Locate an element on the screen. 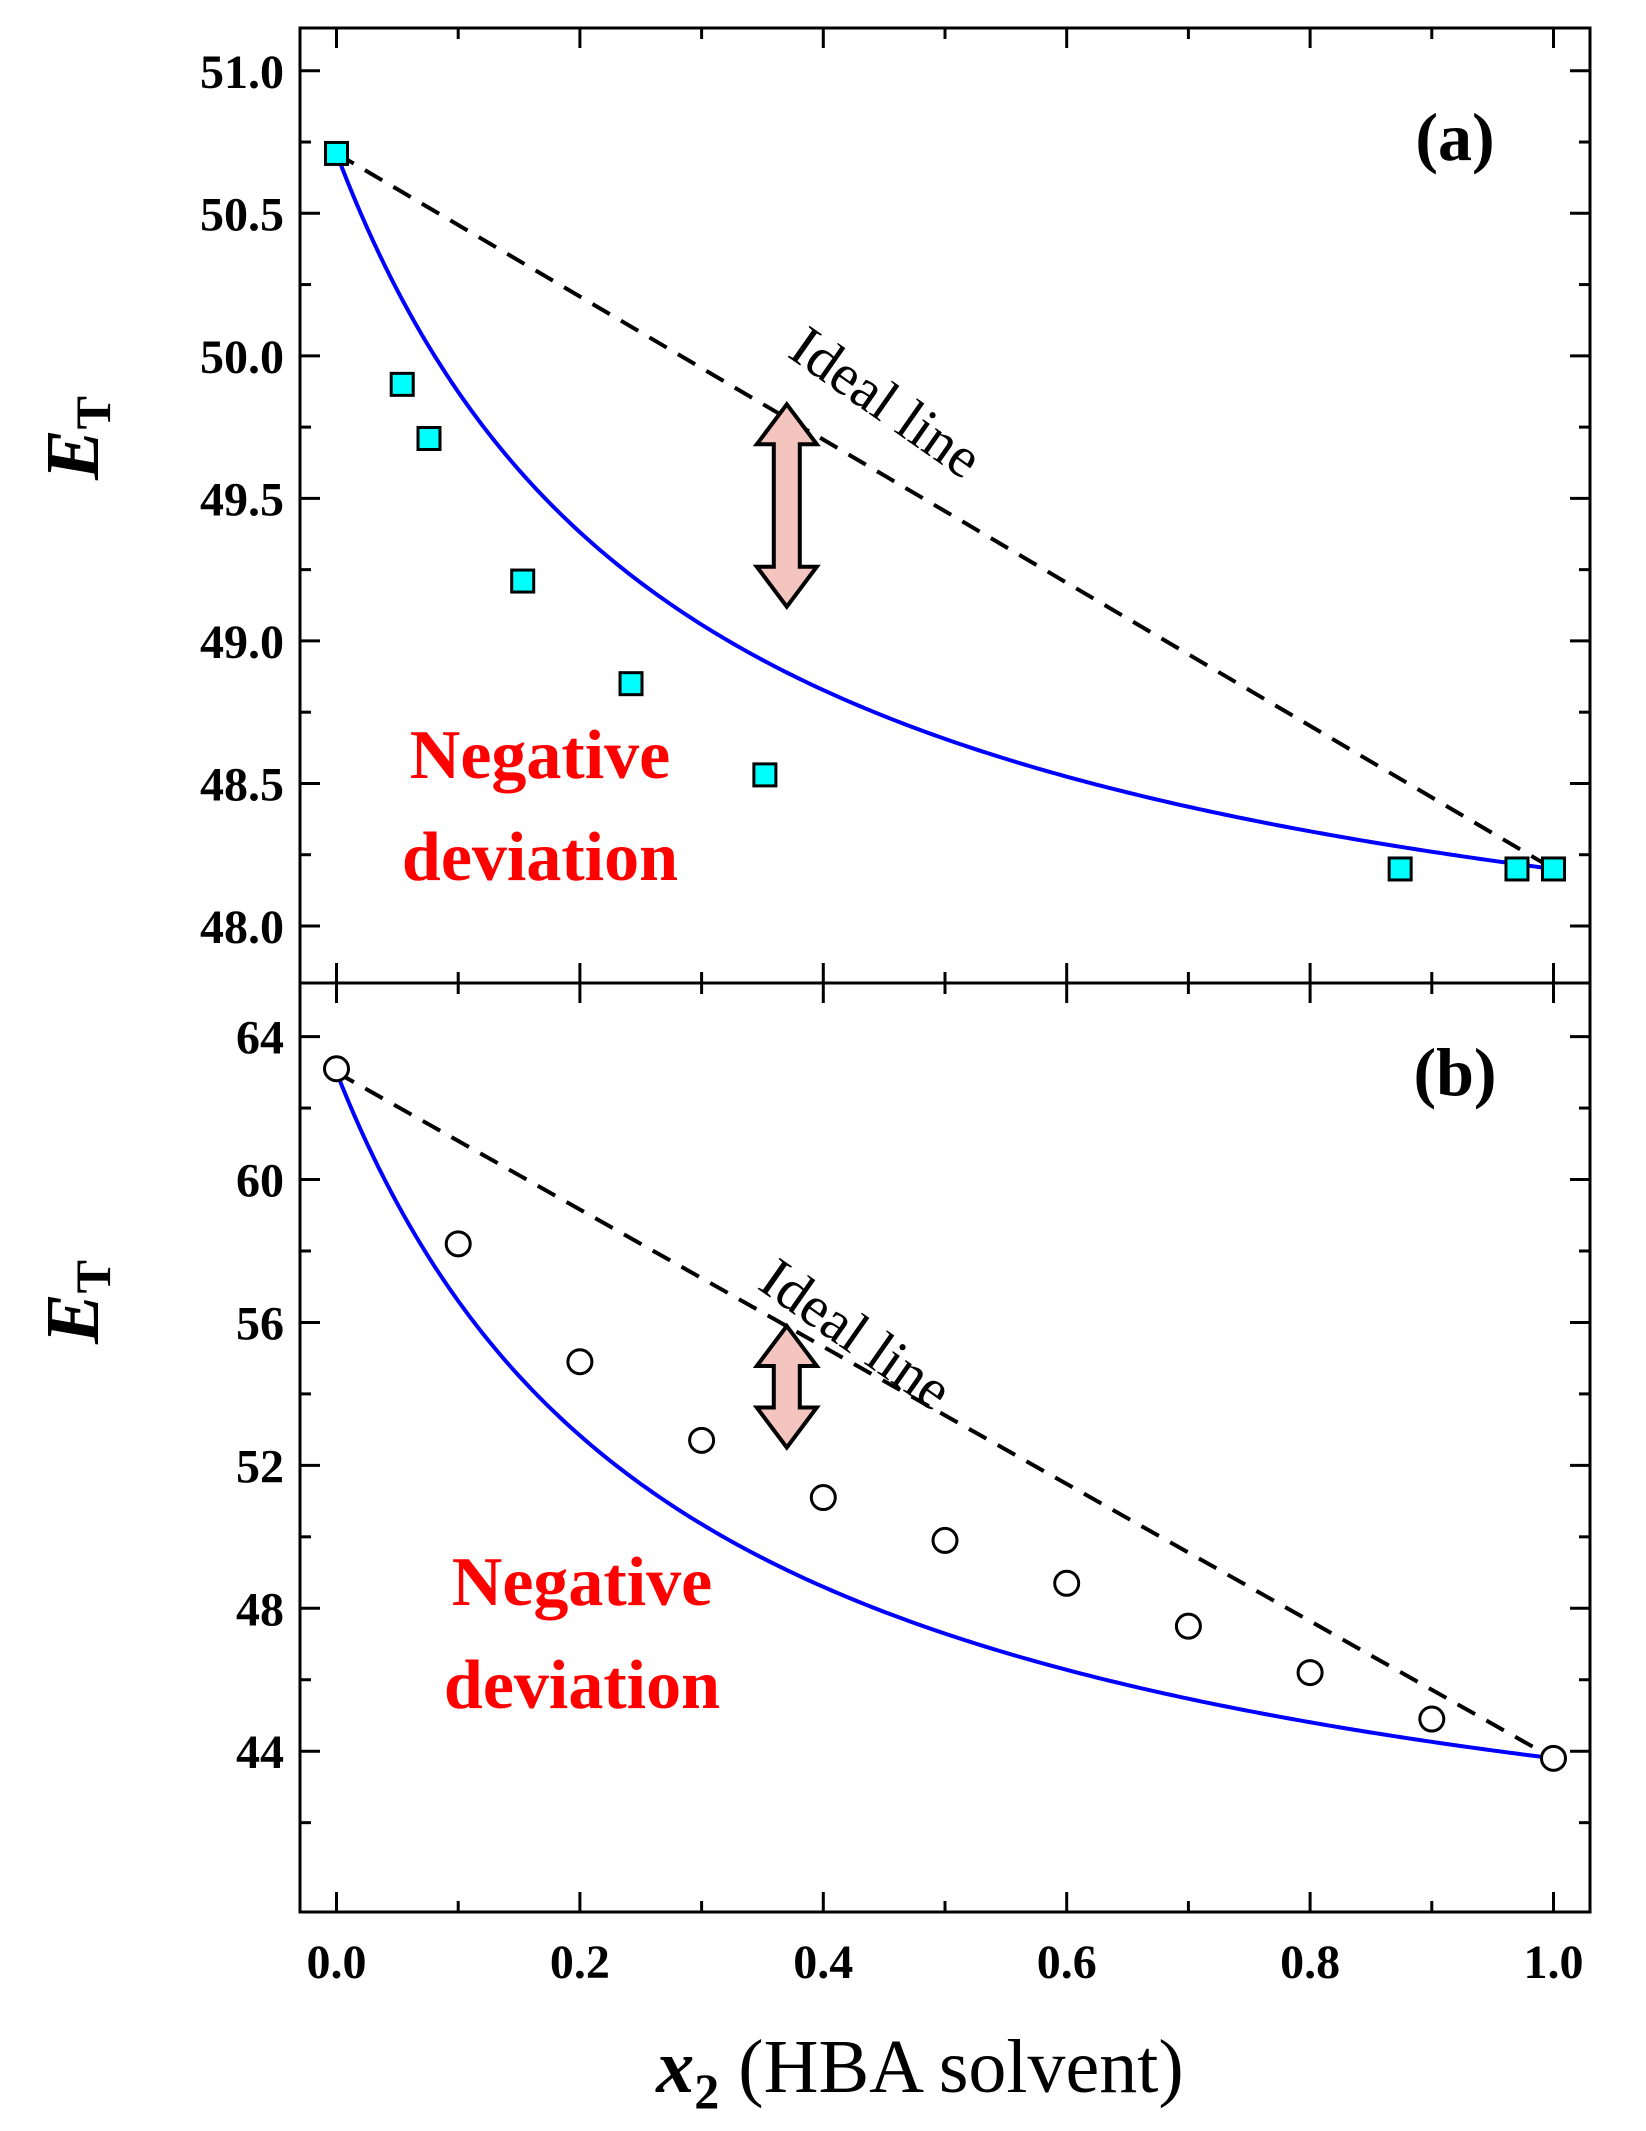  panel-a-y-tick-label: 51.0 is located at coordinates (242, 72).